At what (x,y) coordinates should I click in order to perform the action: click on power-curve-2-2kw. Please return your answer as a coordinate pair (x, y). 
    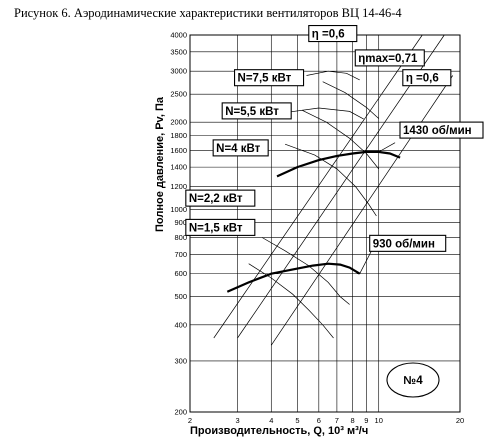
    Looking at the image, I should click on (305, 271).